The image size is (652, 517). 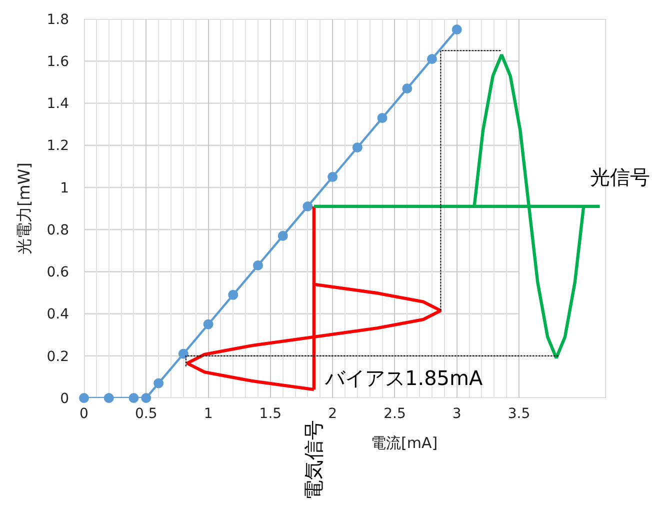 I want to click on y-axis-title: 光電力[mW], so click(x=24, y=208).